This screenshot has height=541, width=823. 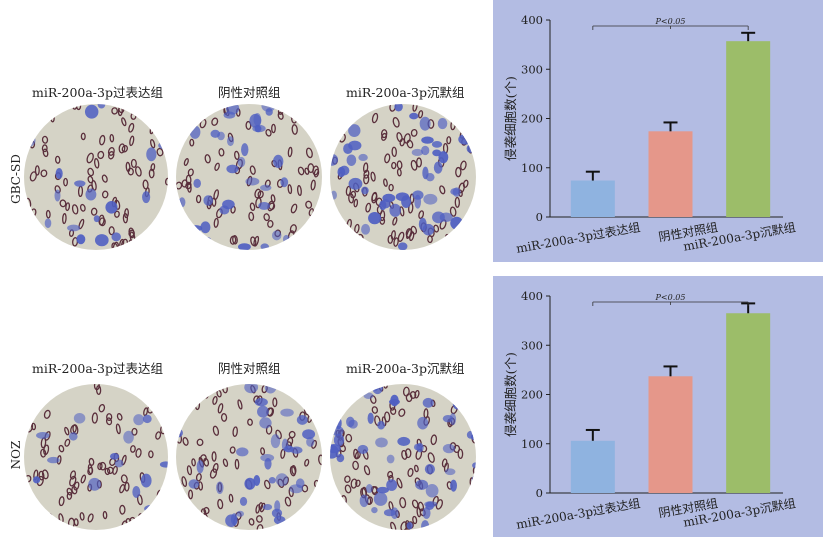 I want to click on transwell-image-noz-negative-control, so click(x=249, y=457).